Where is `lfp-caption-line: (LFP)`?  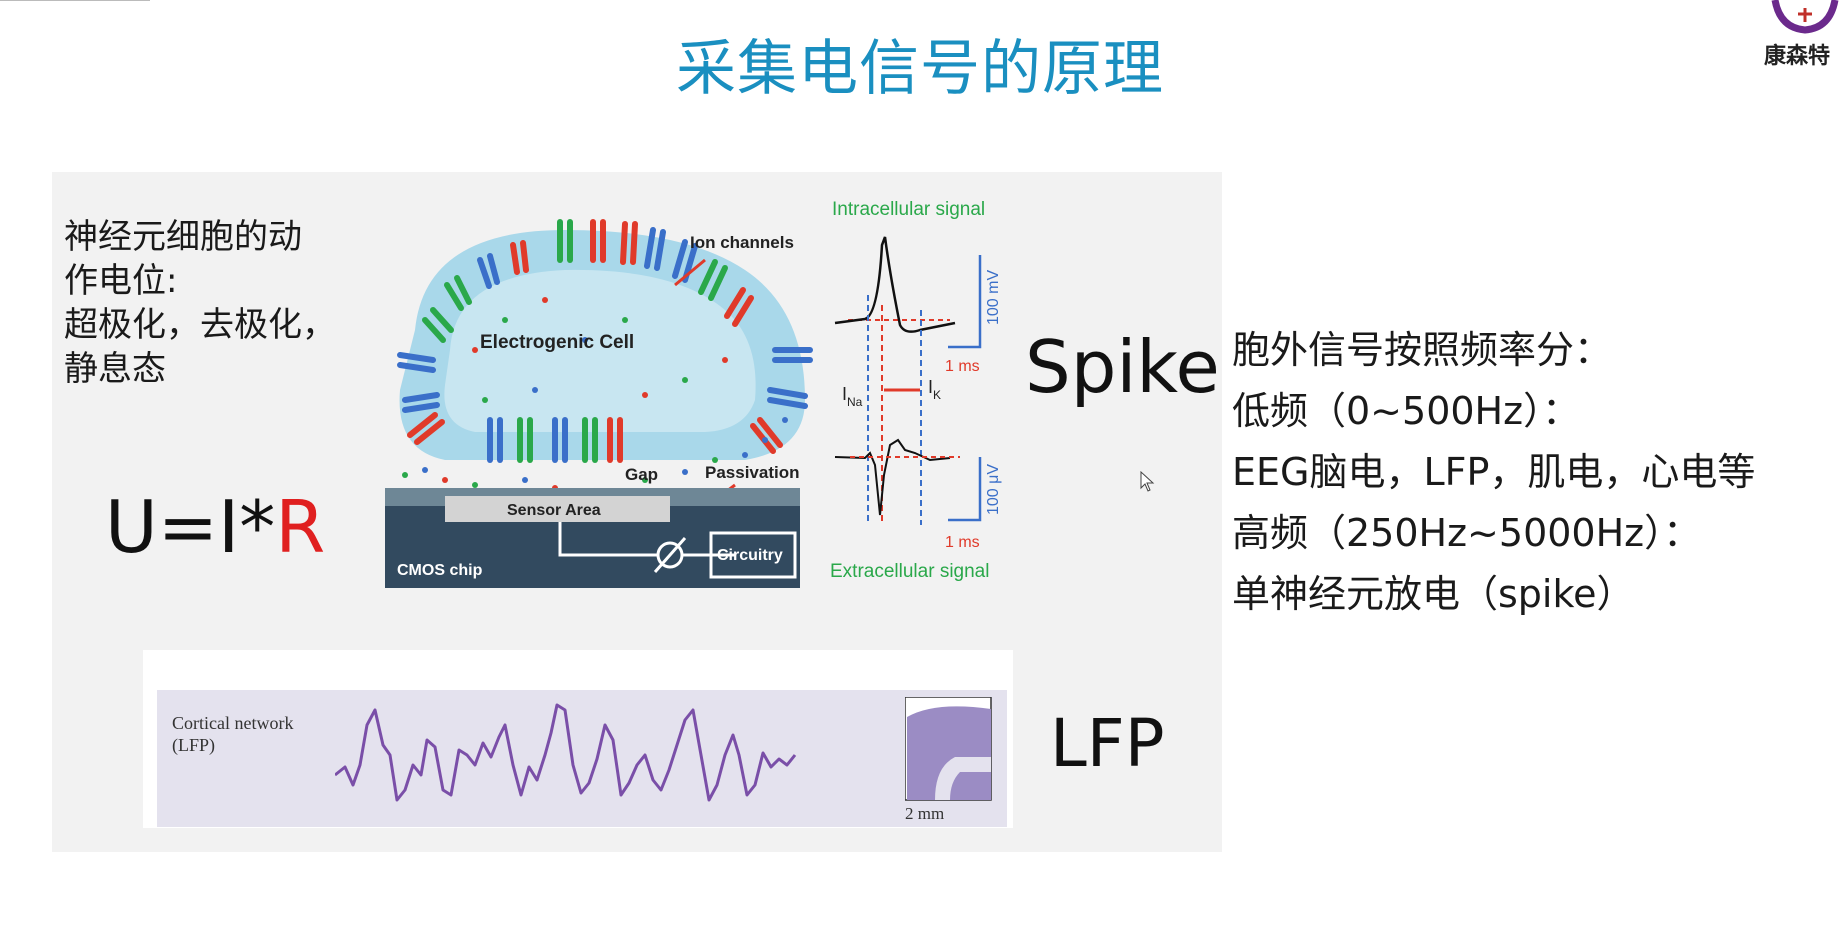
lfp-caption-line: (LFP) is located at coordinates (194, 745).